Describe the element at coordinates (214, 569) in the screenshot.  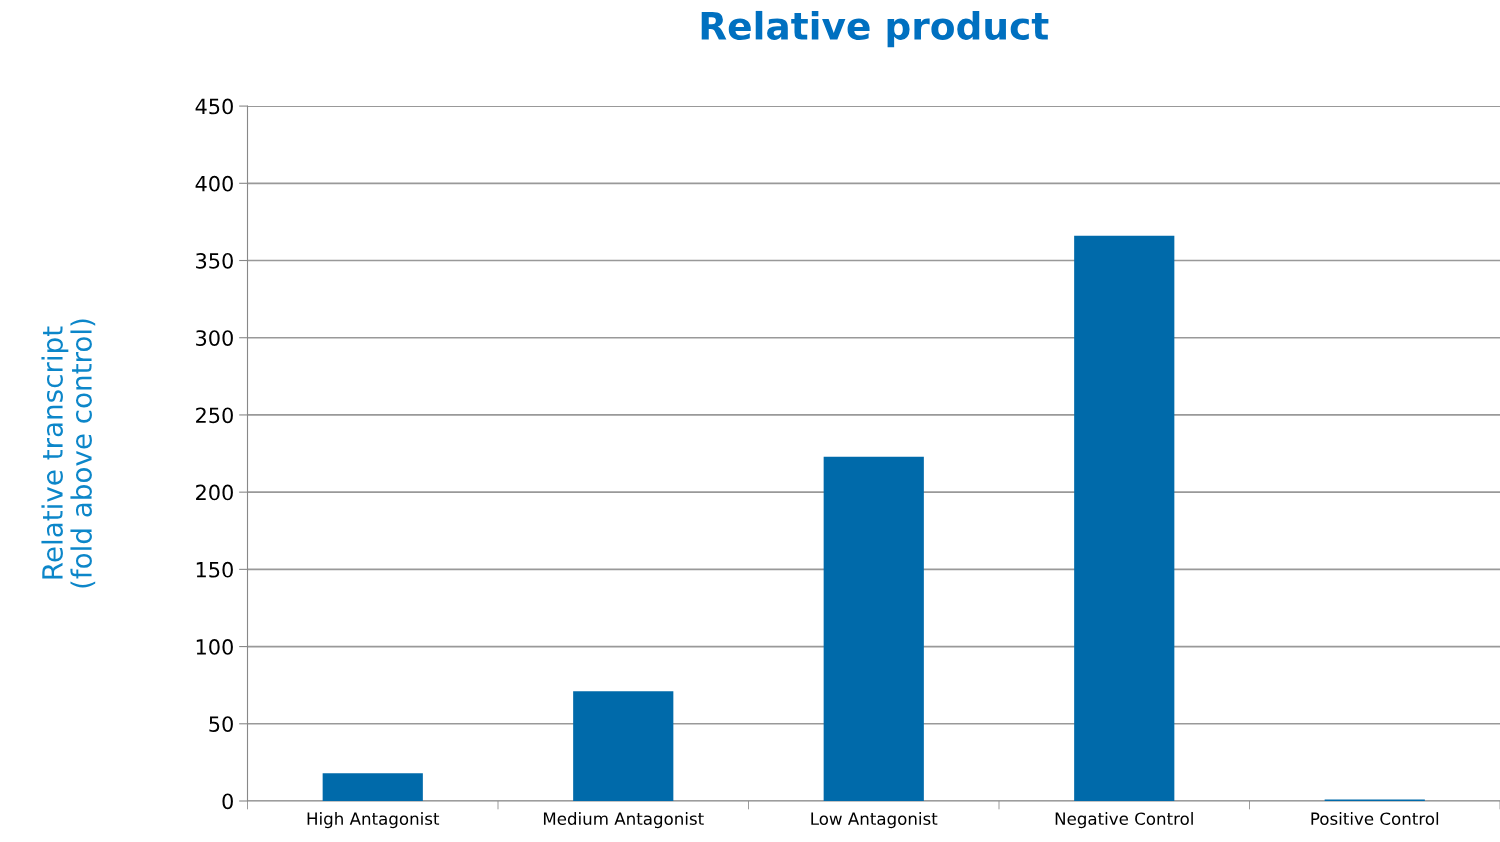
I see `y-tick-label: 150` at that location.